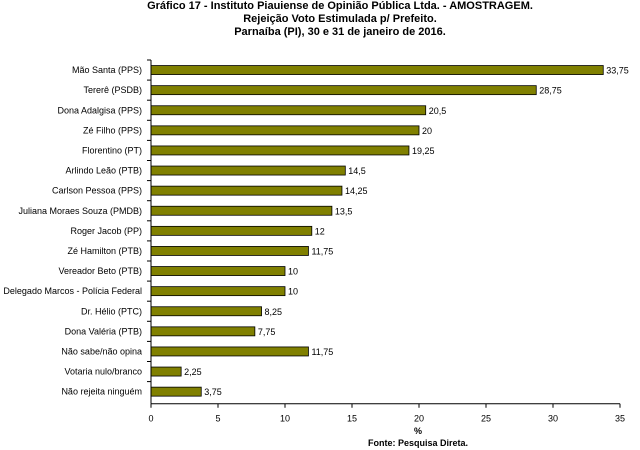  Describe the element at coordinates (217, 419) in the screenshot. I see `x-tick-label: 5` at that location.